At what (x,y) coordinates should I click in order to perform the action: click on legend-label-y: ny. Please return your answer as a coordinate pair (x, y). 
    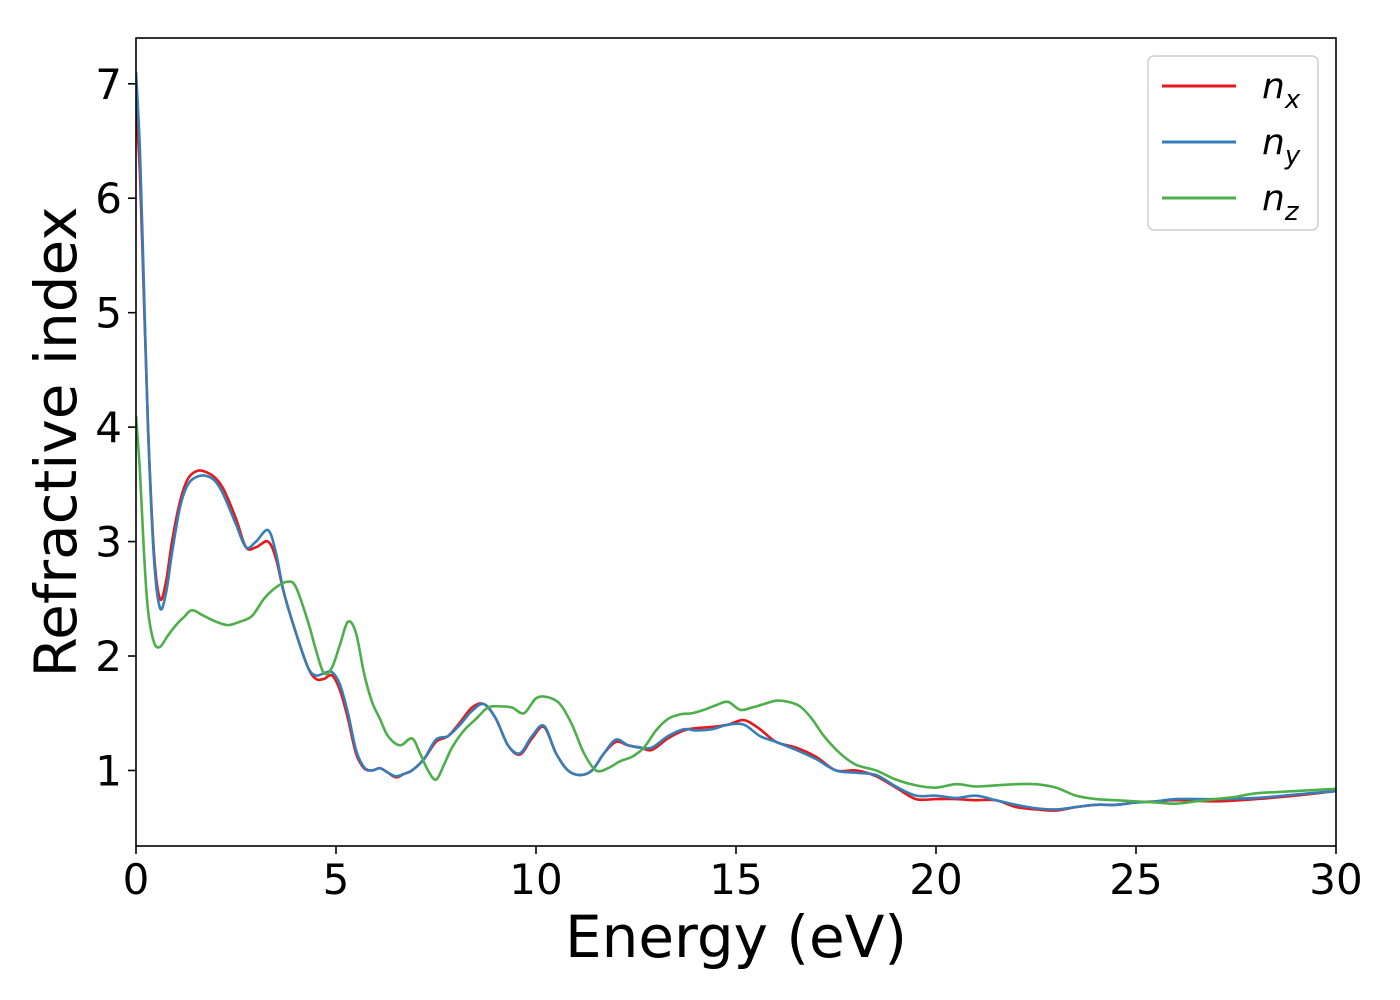
    Looking at the image, I should click on (1281, 146).